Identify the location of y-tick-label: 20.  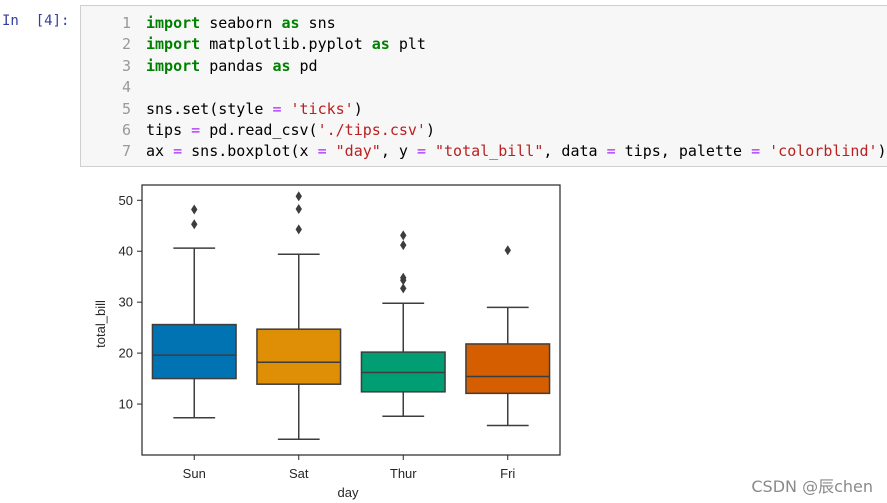
(126, 353).